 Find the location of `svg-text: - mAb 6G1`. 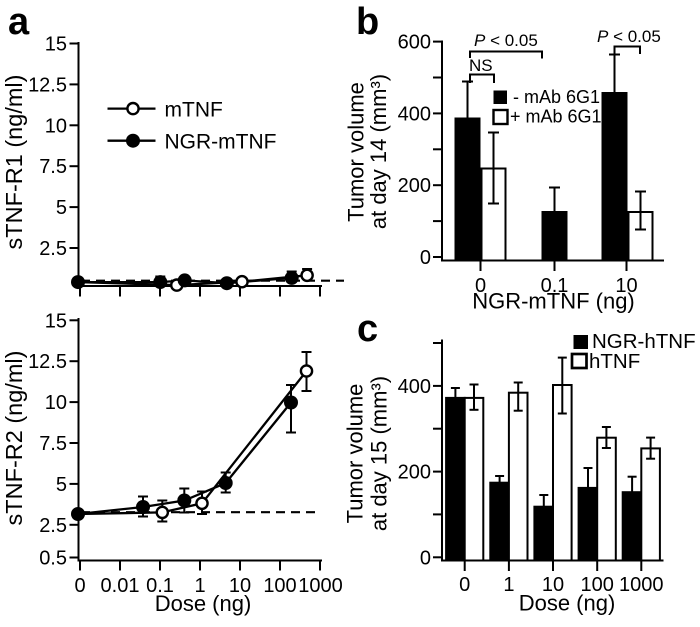

svg-text: - mAb 6G1 is located at coordinates (556, 97).